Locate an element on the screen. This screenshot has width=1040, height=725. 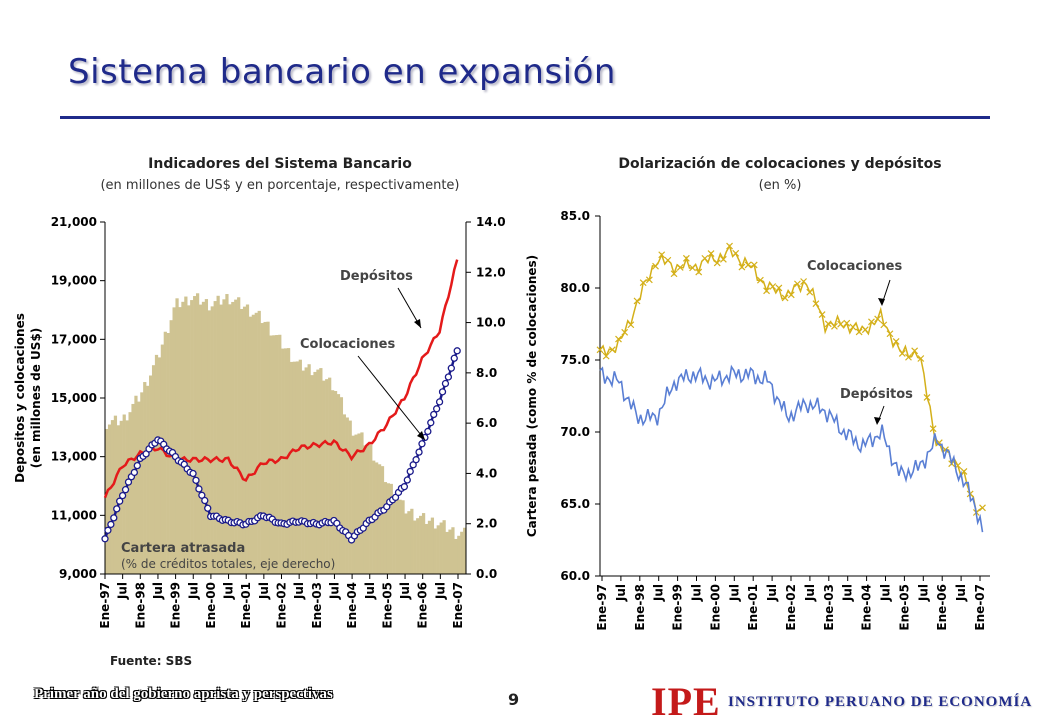
annotation-cartera-sub: (% de créditos totales, eje derecho) is located at coordinates (228, 564).